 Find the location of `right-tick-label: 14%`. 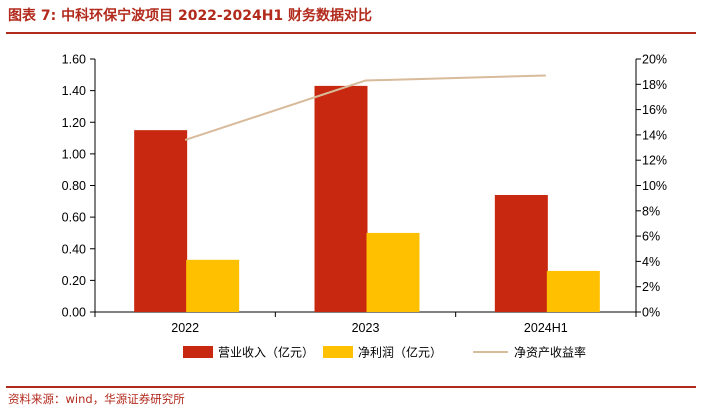

right-tick-label: 14% is located at coordinates (654, 135).